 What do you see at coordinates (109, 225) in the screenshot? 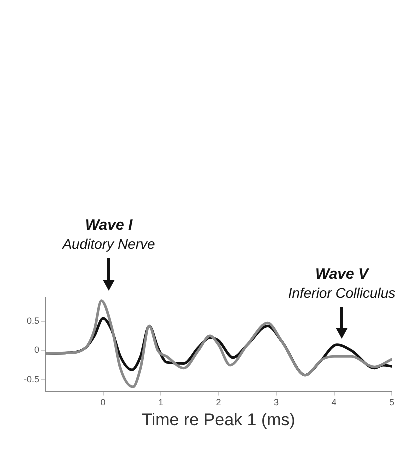
I see `text: Wave I` at bounding box center [109, 225].